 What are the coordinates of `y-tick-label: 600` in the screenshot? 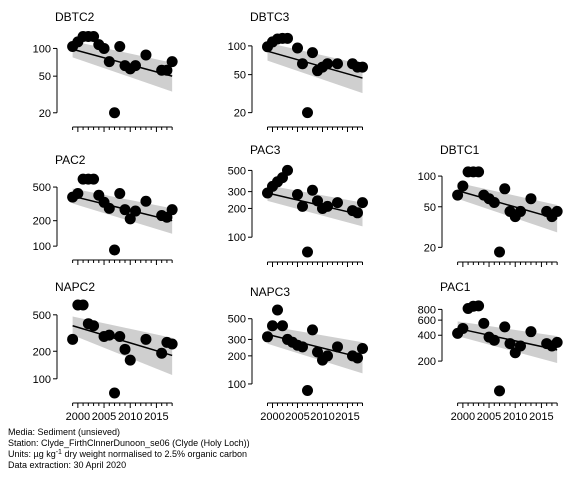 It's located at (427, 321).